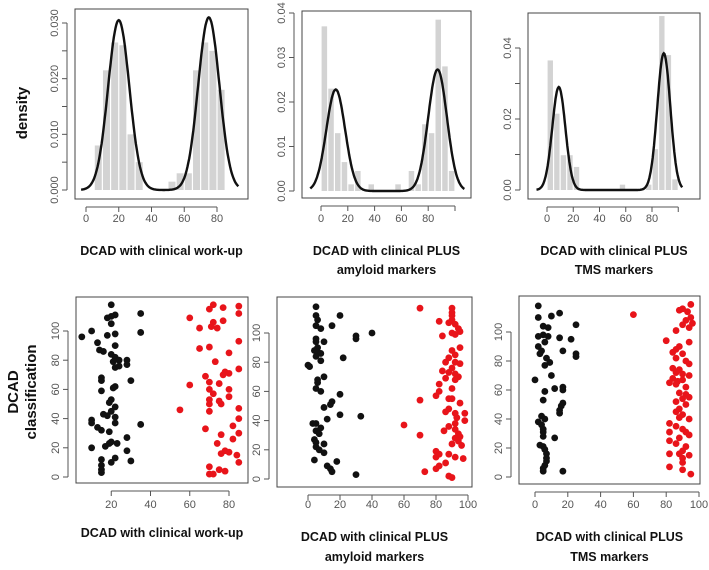  Describe the element at coordinates (55, 190) in the screenshot. I see `y-tick-label: 0.000` at that location.